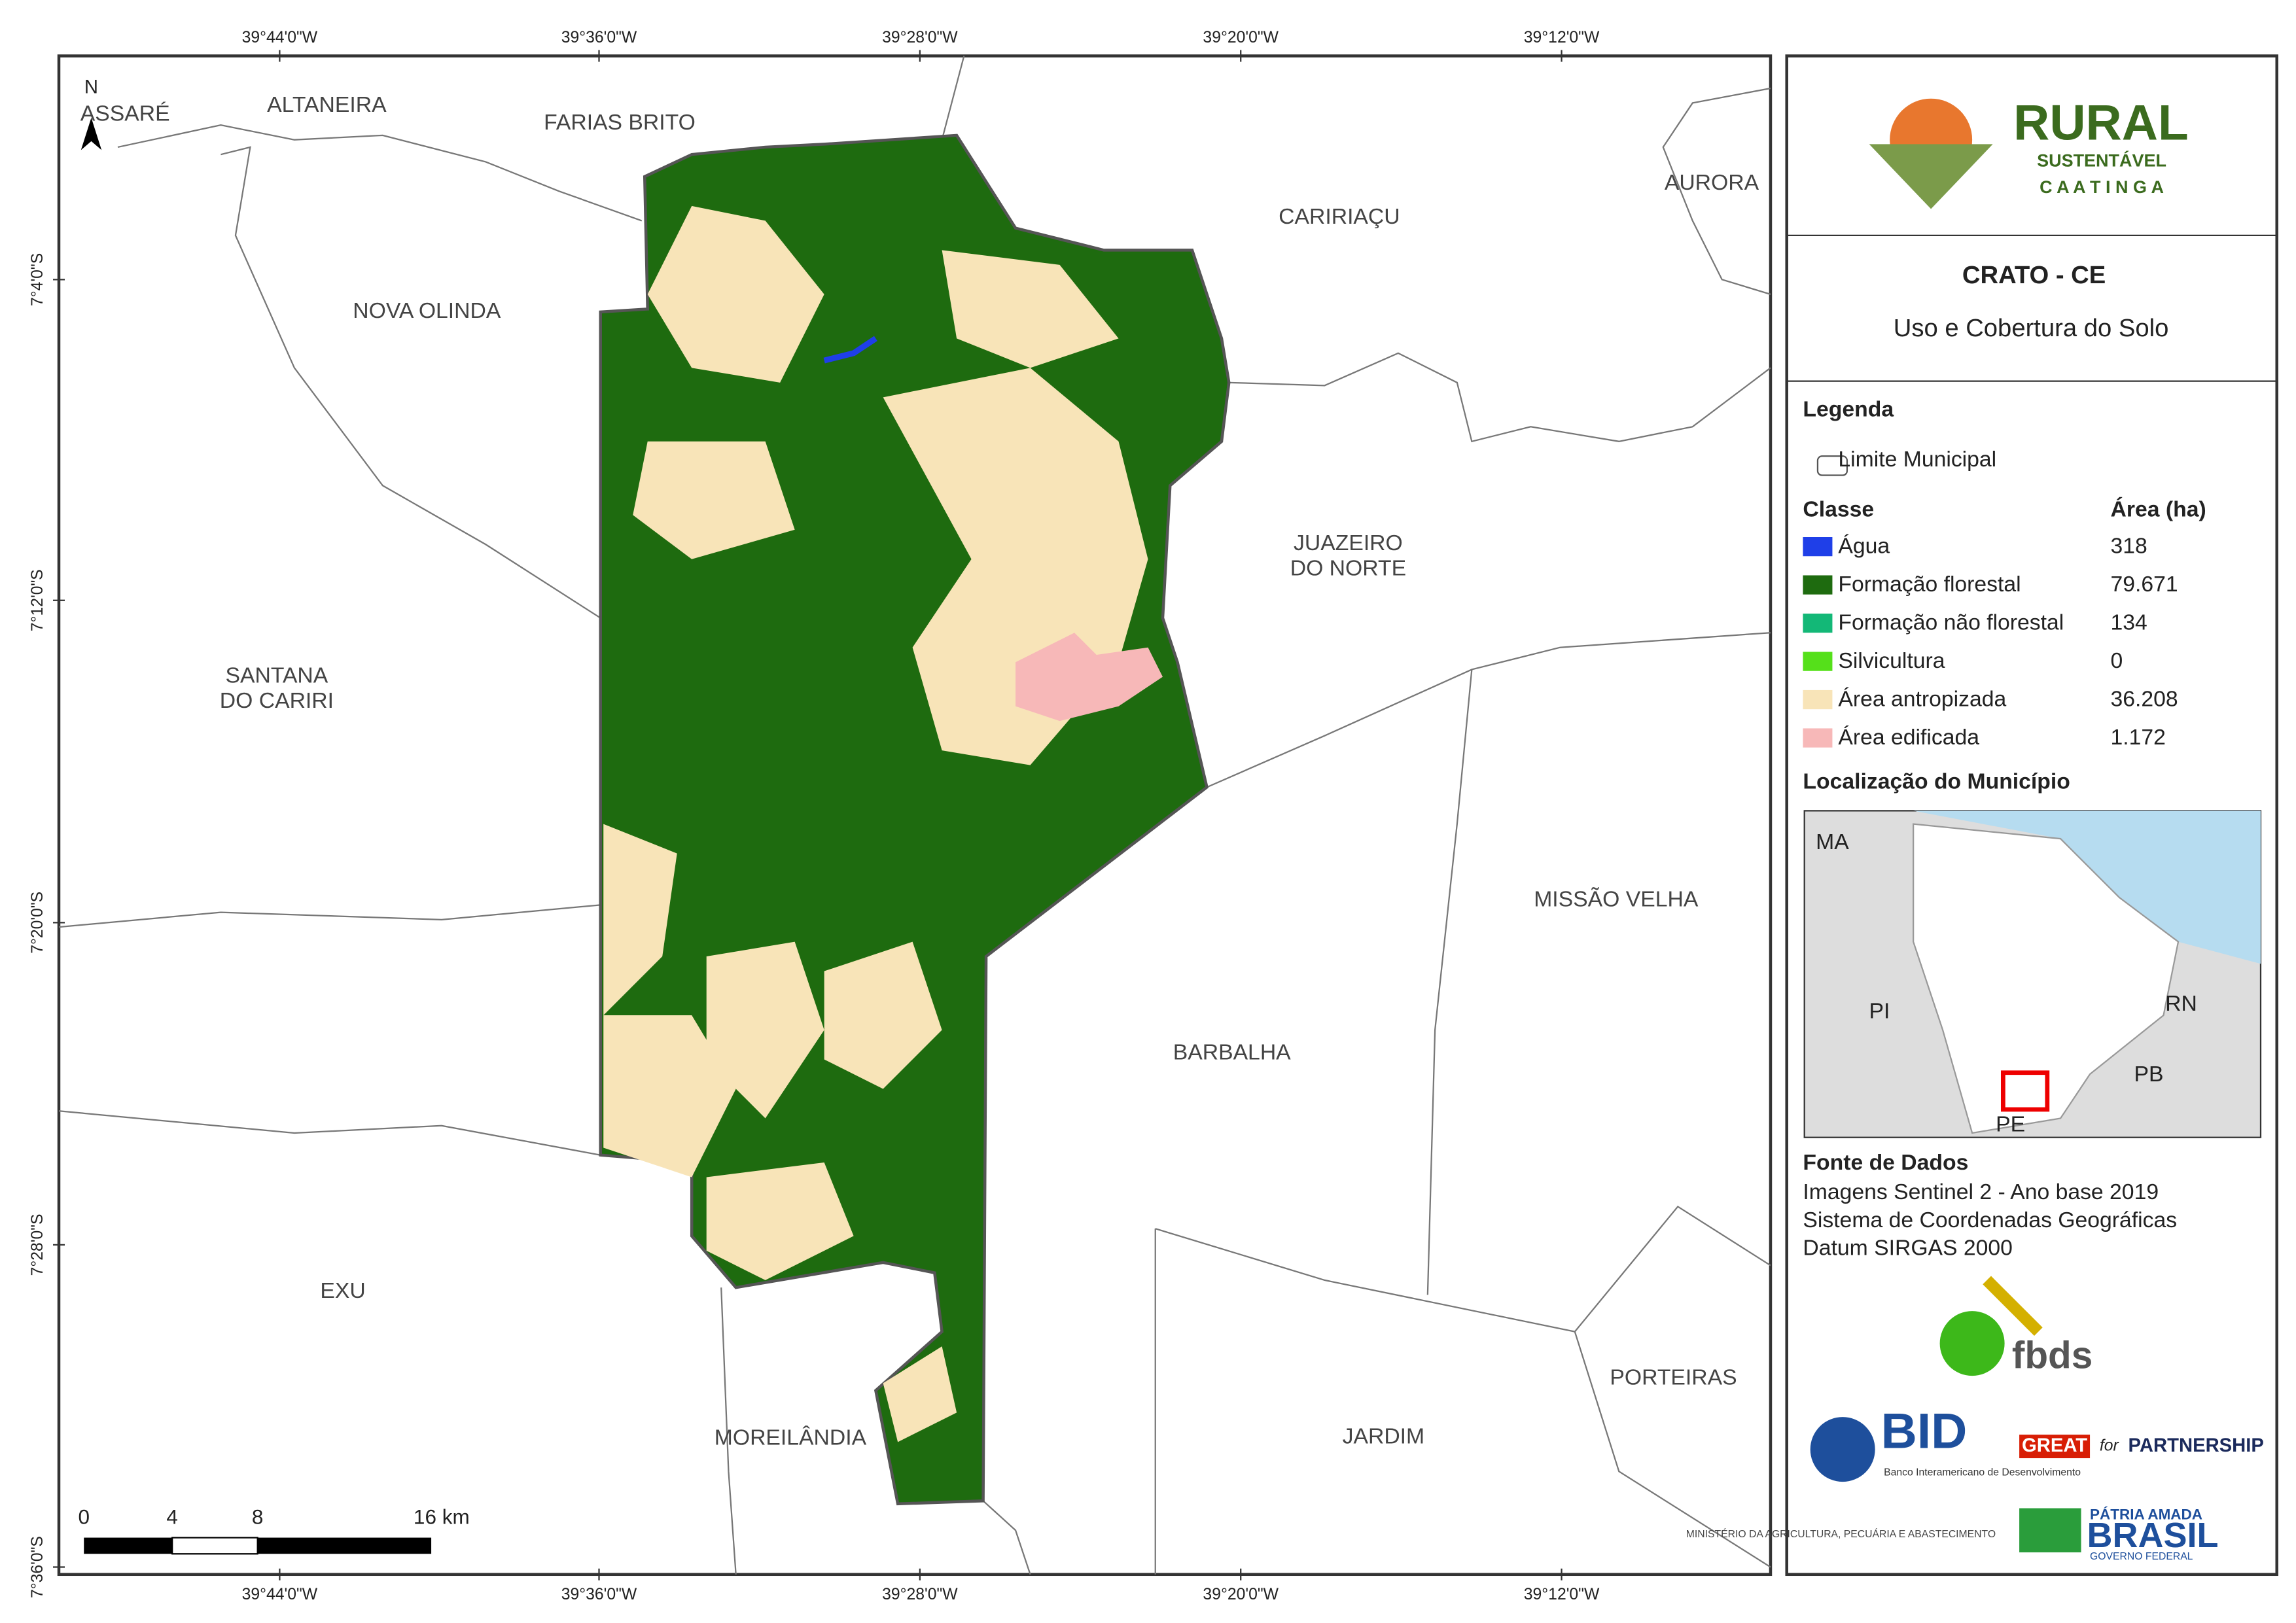 This screenshot has width=2296, height=1623. I want to click on source-line: Imagens Sentinel 2 - Ano base 2019, so click(1981, 1191).